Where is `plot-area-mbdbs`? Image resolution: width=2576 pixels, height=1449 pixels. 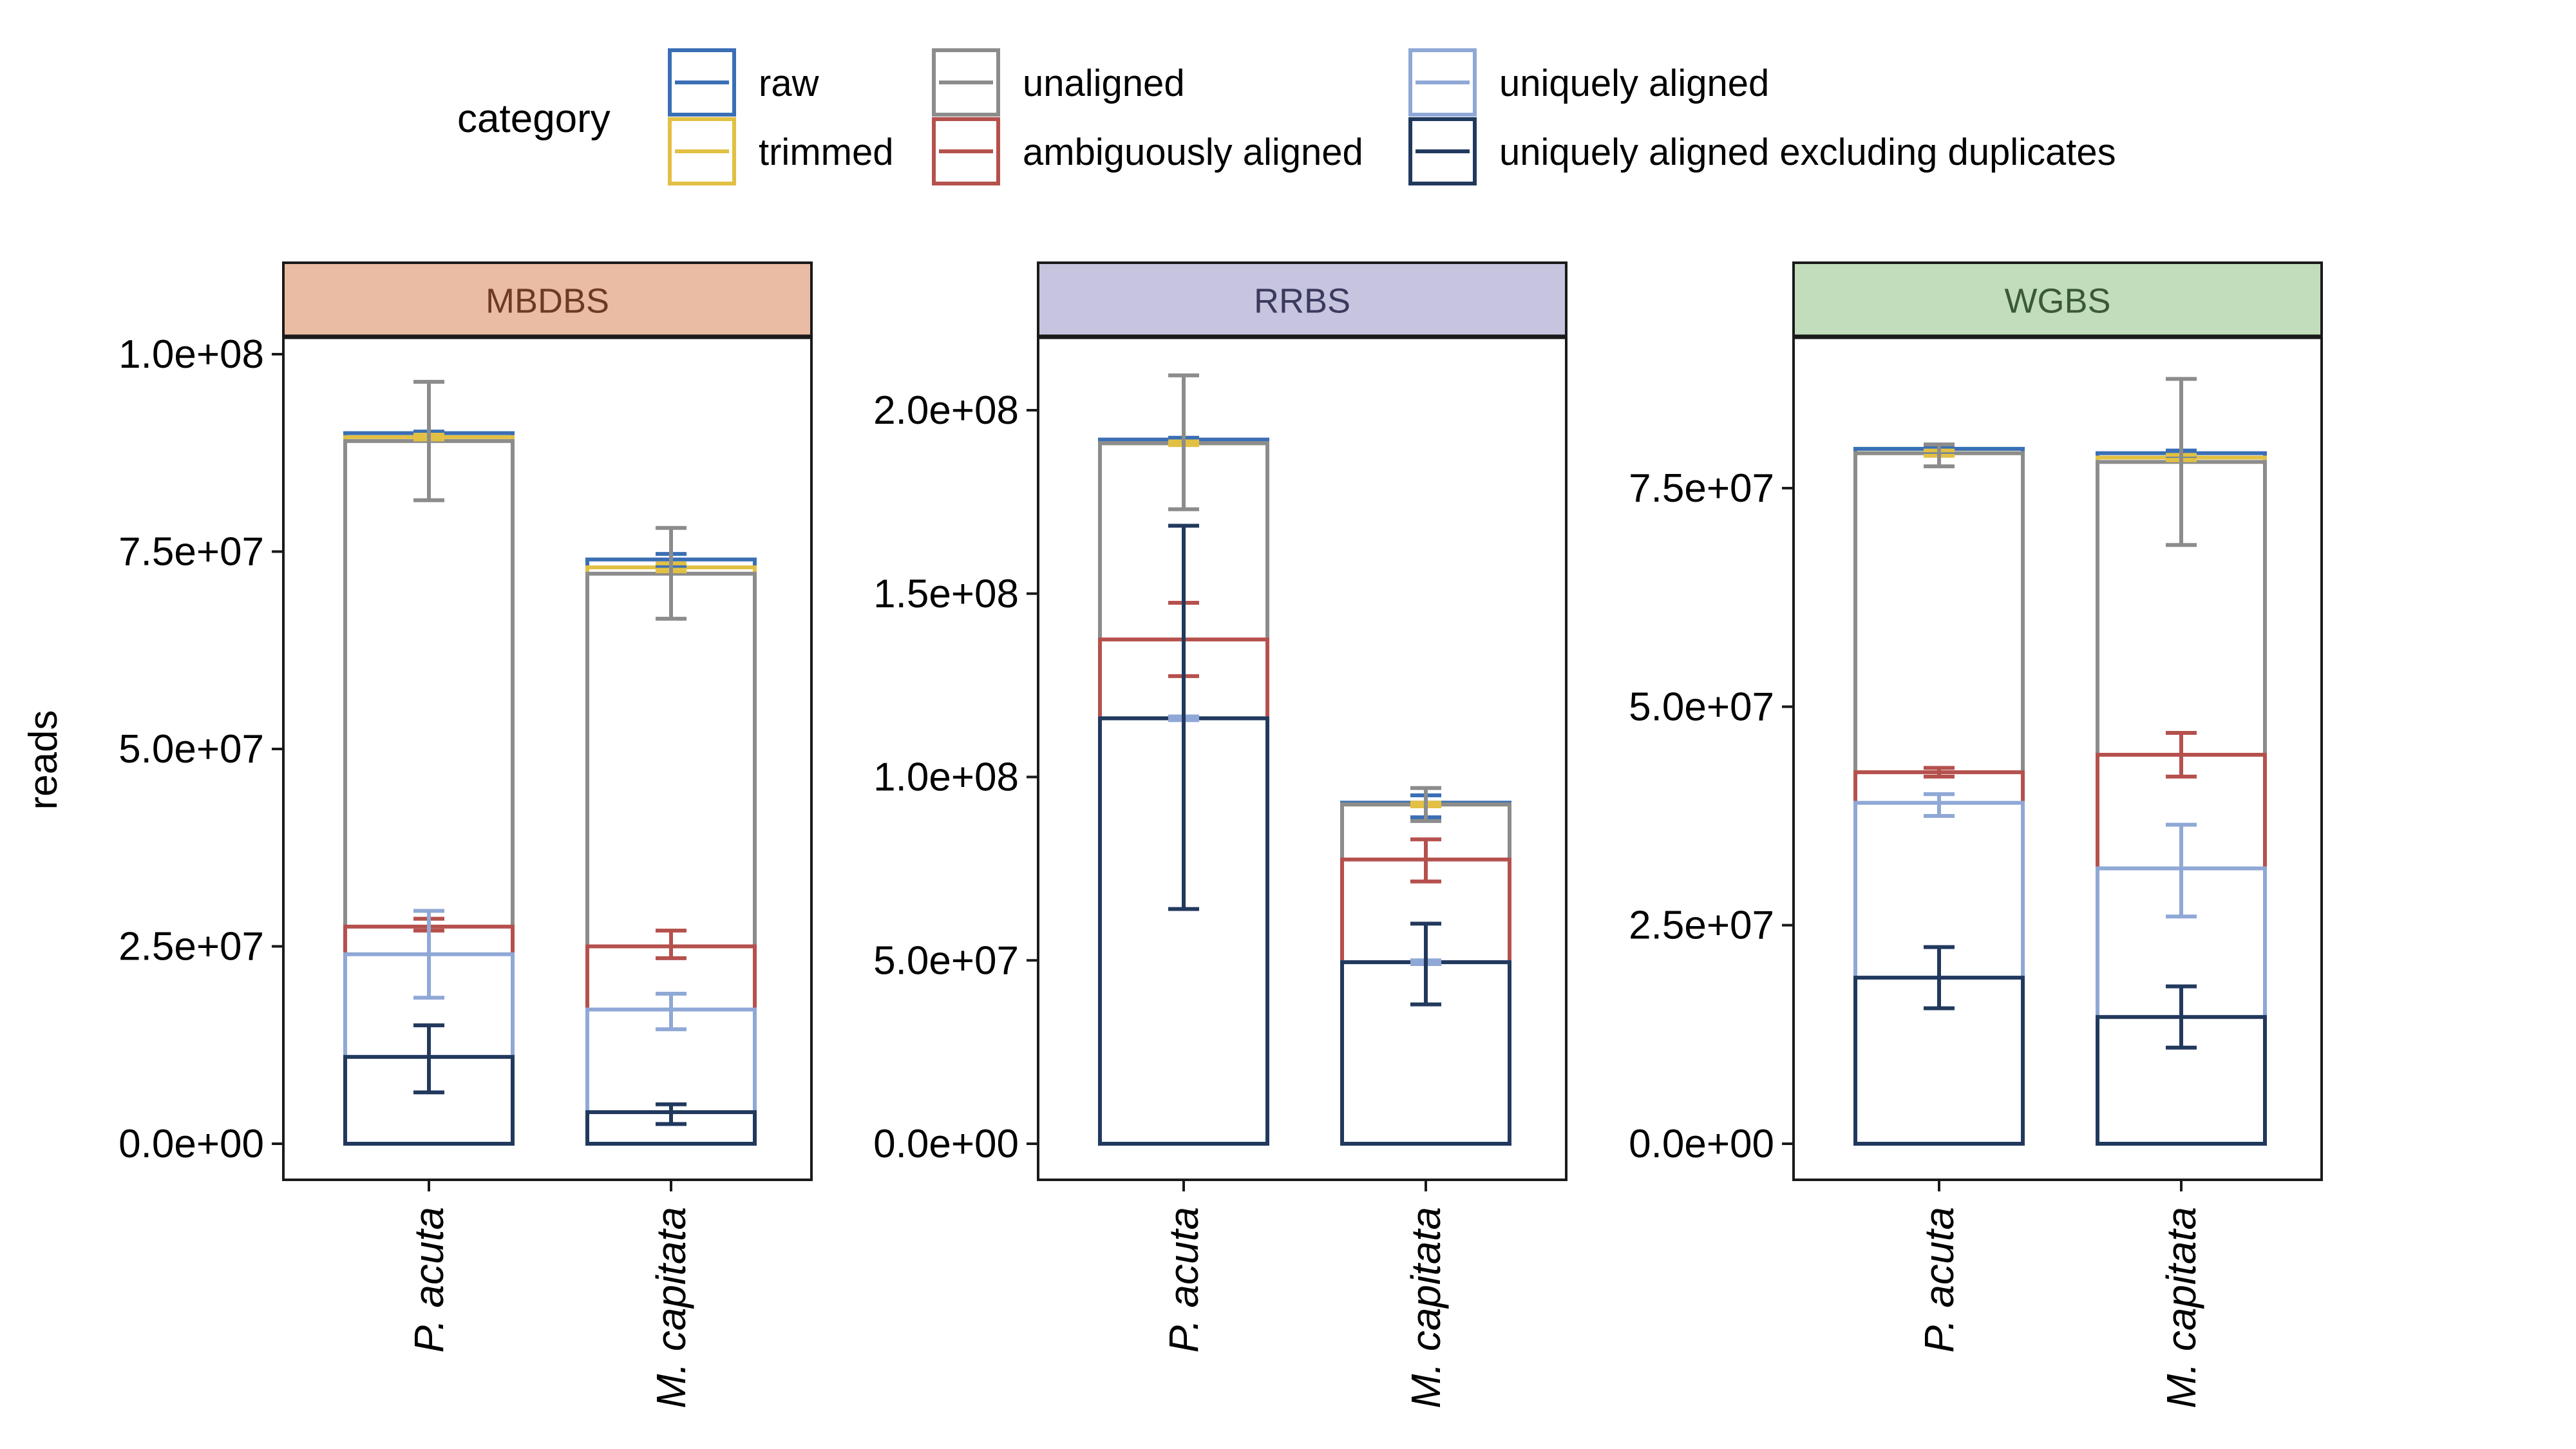 plot-area-mbdbs is located at coordinates (547, 758).